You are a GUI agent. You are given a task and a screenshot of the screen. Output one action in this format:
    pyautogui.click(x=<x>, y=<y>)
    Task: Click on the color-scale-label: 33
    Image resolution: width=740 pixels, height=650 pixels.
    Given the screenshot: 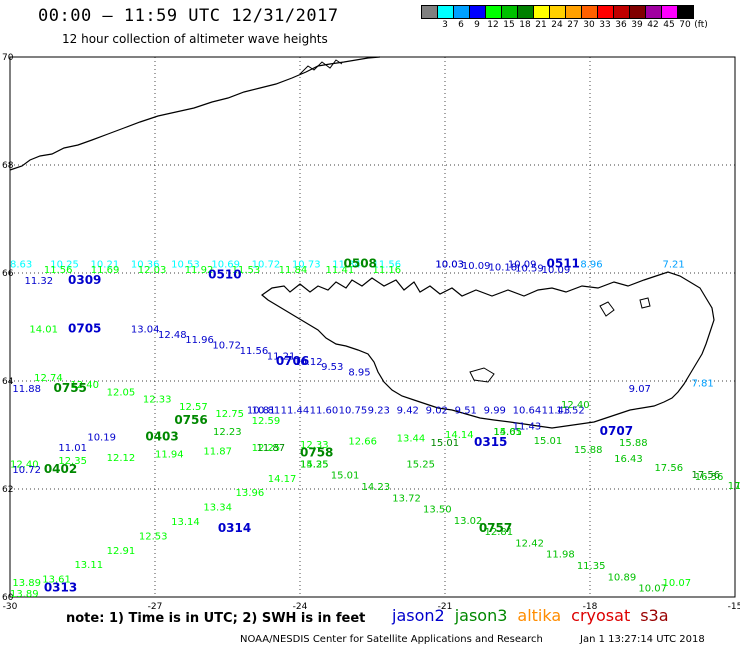 What is the action you would take?
    pyautogui.click(x=605, y=25)
    